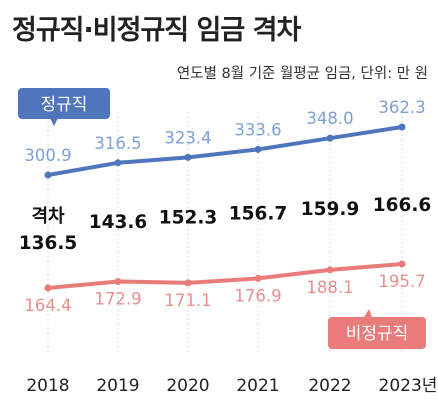  What do you see at coordinates (225, 151) in the screenshot?
I see `regular-line` at bounding box center [225, 151].